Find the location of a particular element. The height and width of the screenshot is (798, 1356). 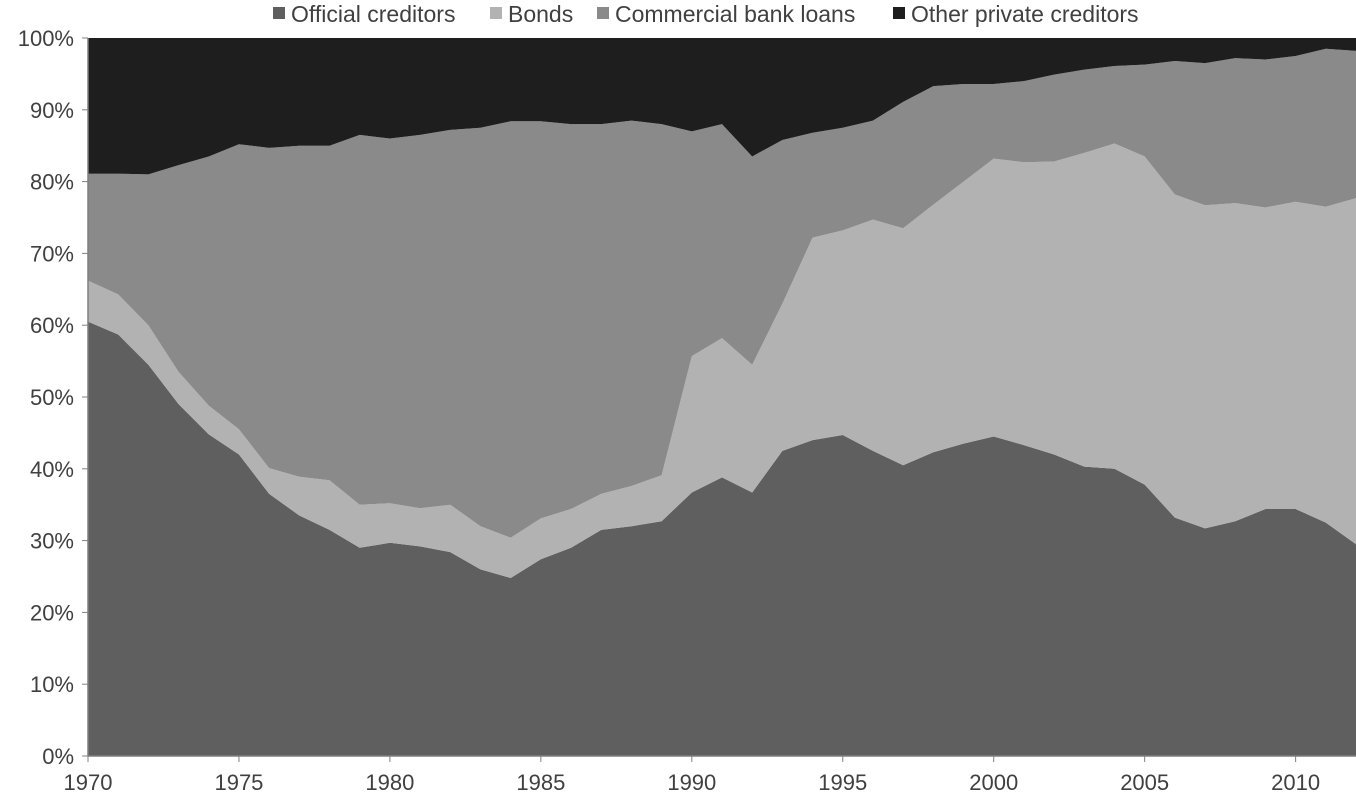

y-tick-label: 50% is located at coordinates (52, 397).